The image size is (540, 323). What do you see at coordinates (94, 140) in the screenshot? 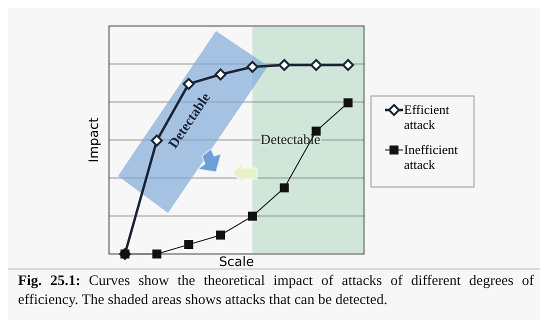
I see `y-axis-title: Impact` at bounding box center [94, 140].